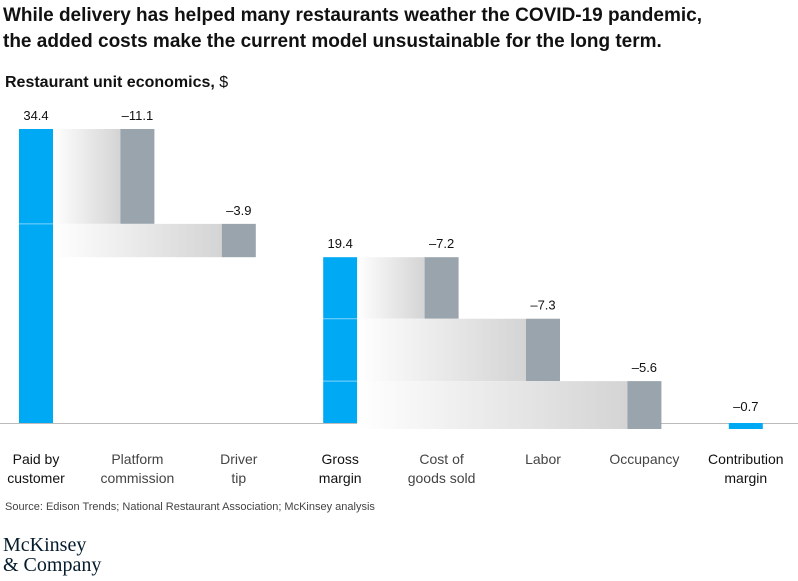 Image resolution: width=798 pixels, height=581 pixels. I want to click on chart-subtitle-text: Restaurant unit economics,, so click(110, 82).